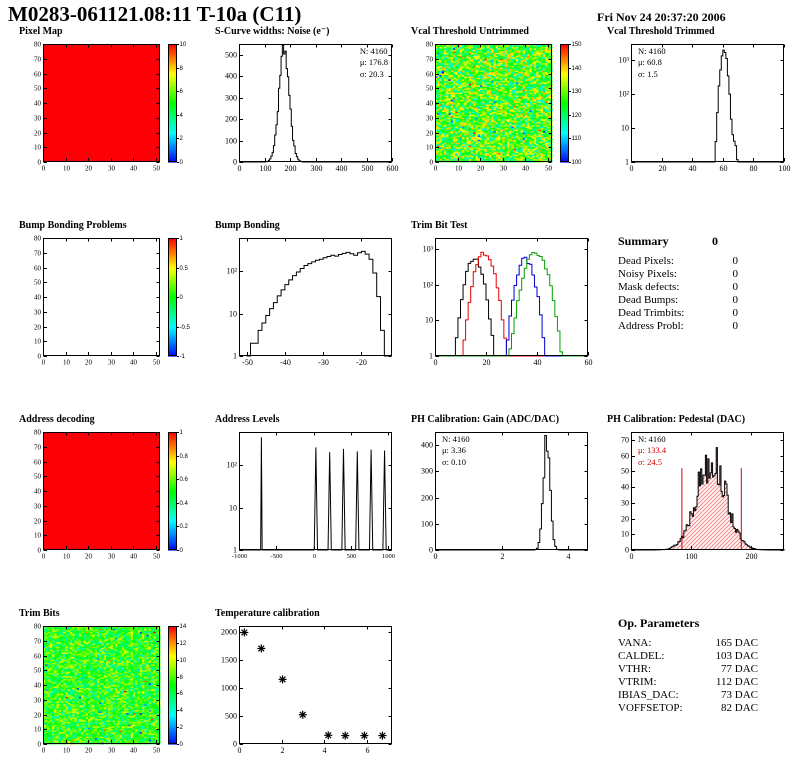  I want to click on op-param-value: 73 DAC, so click(739, 695).